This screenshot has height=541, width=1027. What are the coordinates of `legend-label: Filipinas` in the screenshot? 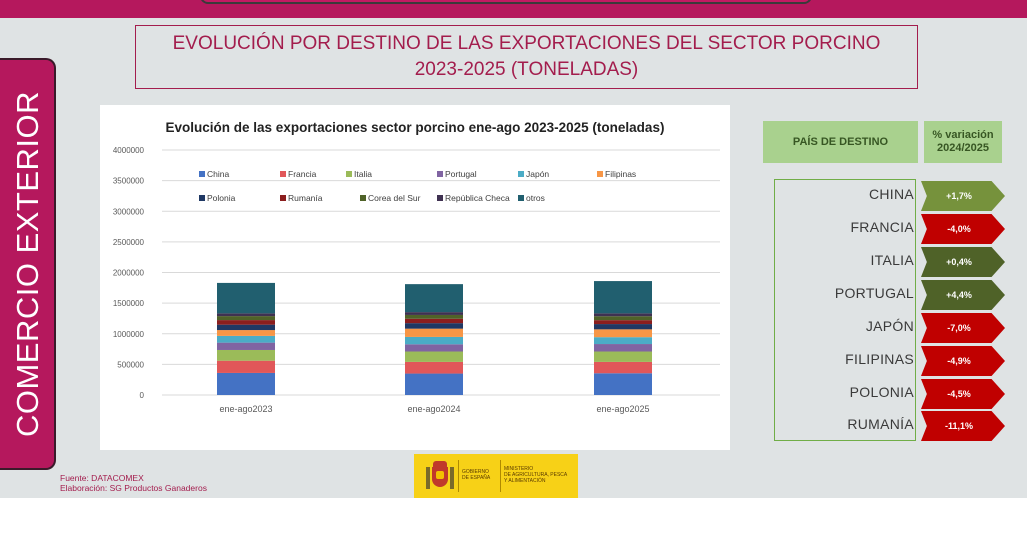 It's located at (620, 174).